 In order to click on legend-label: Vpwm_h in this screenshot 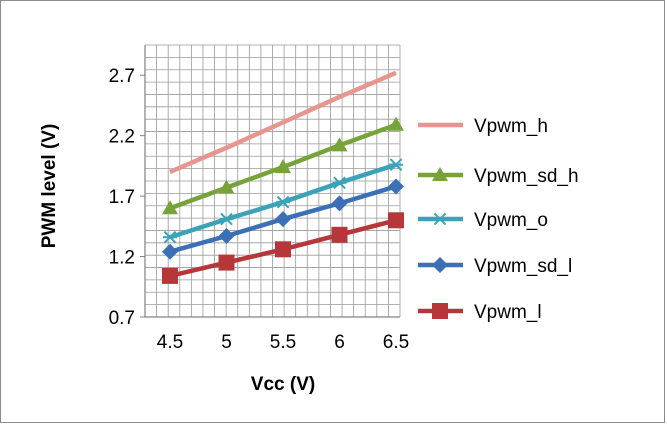, I will do `click(511, 126)`.